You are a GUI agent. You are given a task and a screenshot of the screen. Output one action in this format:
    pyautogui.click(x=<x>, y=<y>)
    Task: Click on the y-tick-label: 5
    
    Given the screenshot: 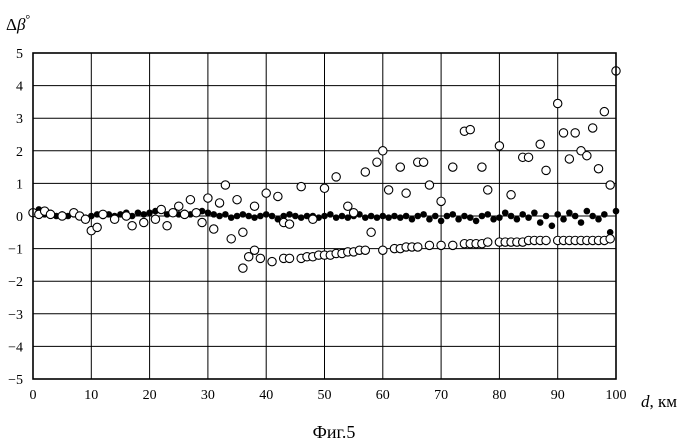 What is the action you would take?
    pyautogui.click(x=19, y=54)
    